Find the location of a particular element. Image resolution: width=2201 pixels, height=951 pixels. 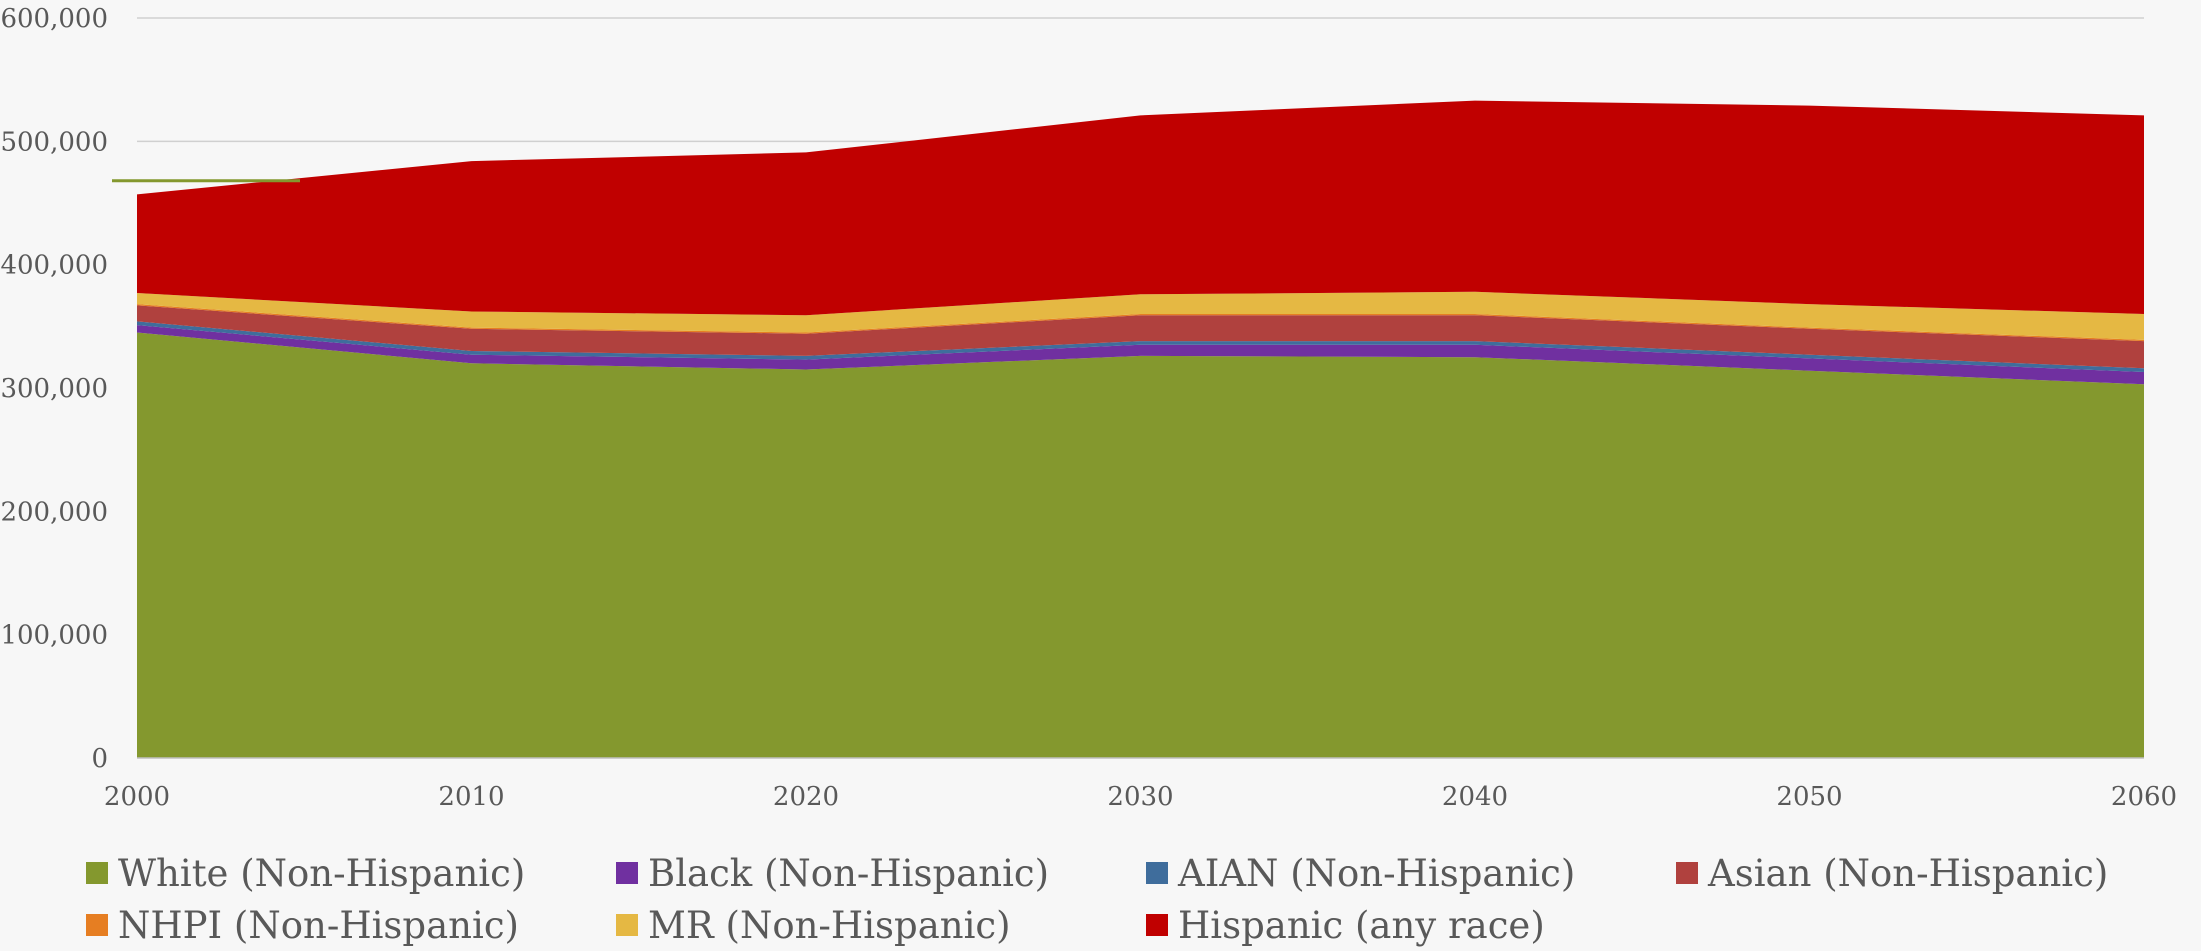

y-tick-label: 500,000 is located at coordinates (54, 142).